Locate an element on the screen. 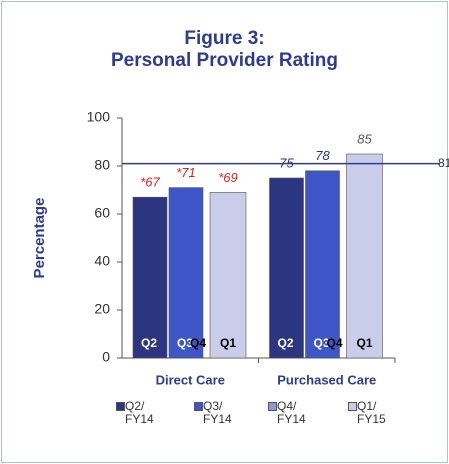 Image resolution: width=449 pixels, height=464 pixels. legend-label: Q2/ FY14 is located at coordinates (139, 412).